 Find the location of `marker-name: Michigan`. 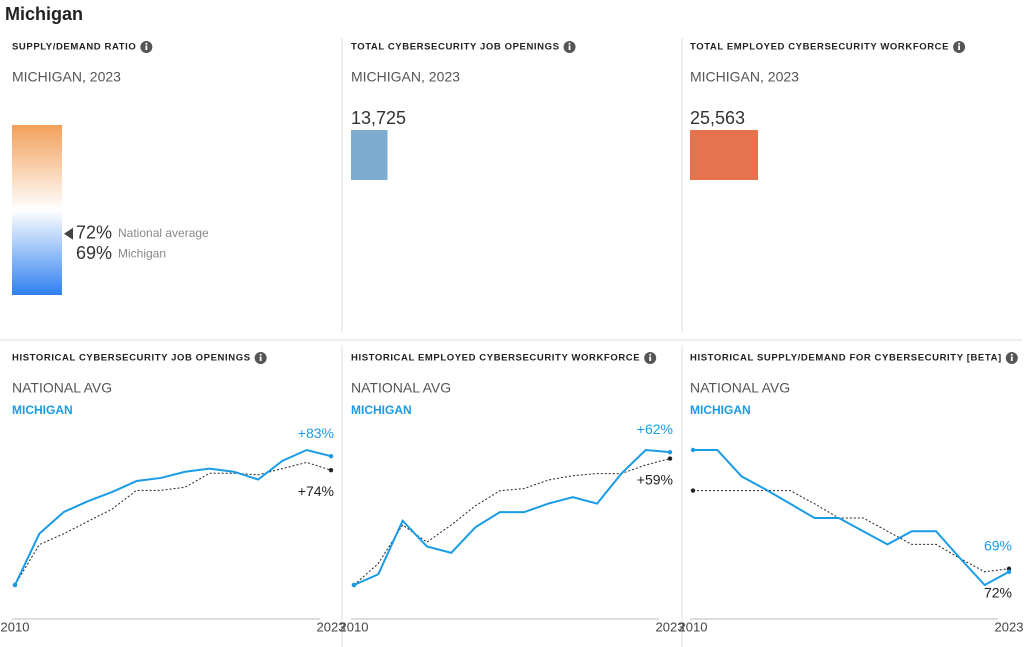

marker-name: Michigan is located at coordinates (142, 253).